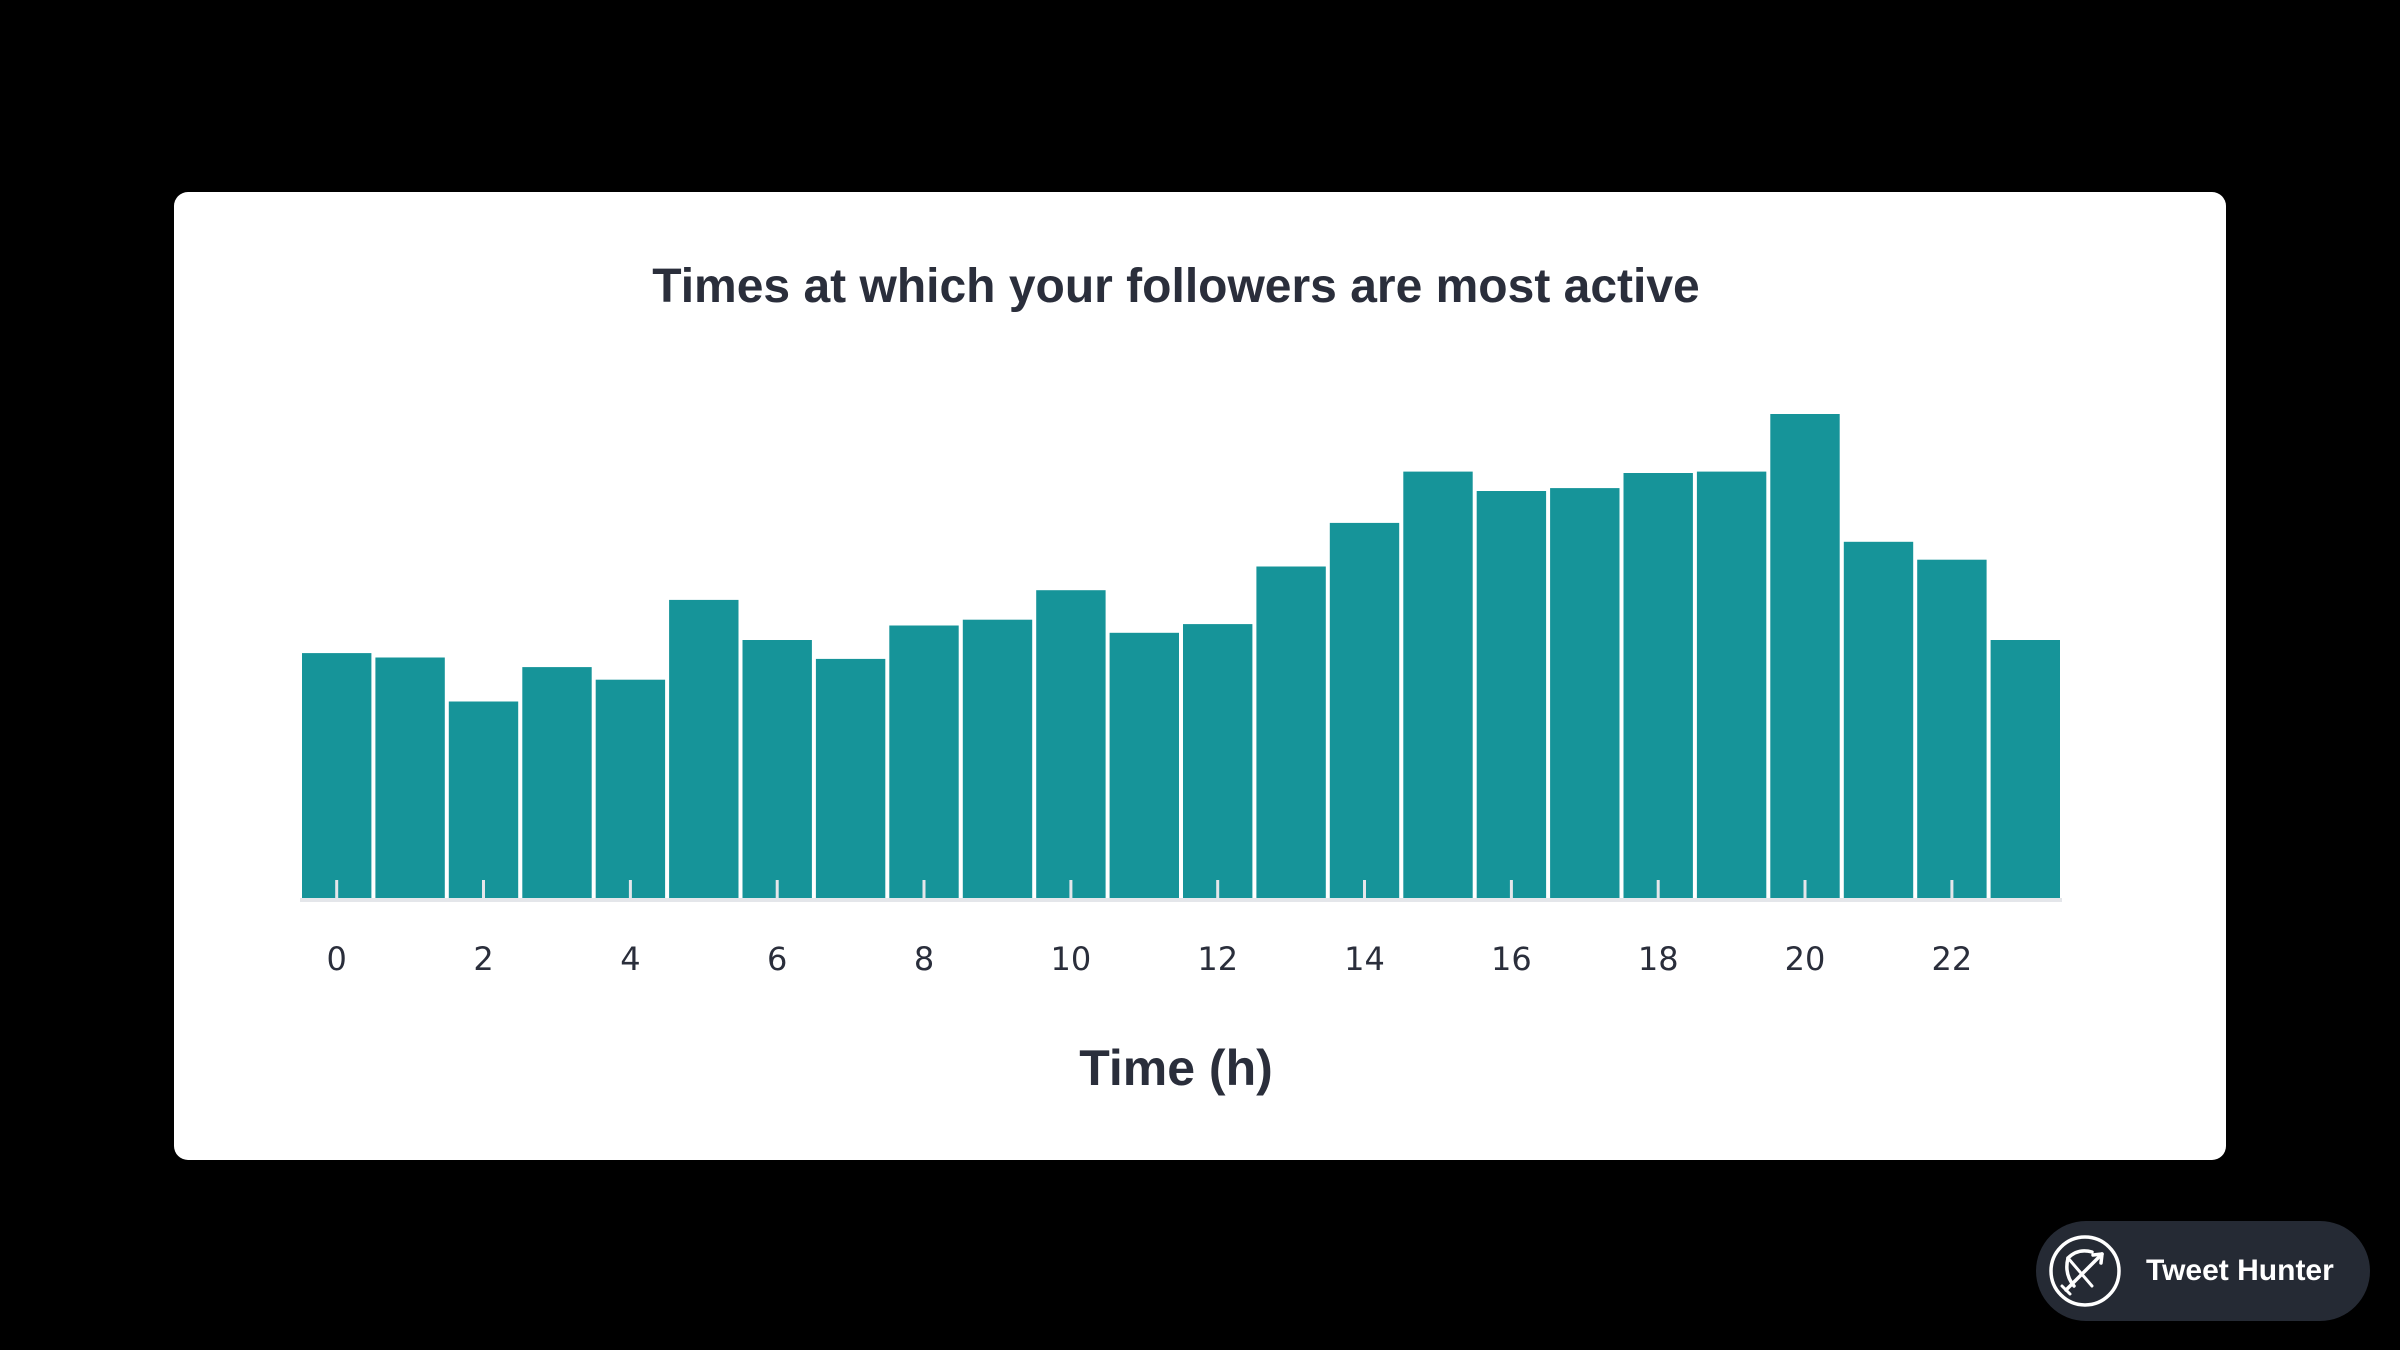 This screenshot has width=2400, height=1350. What do you see at coordinates (630, 959) in the screenshot?
I see `x-tick-label: 4` at bounding box center [630, 959].